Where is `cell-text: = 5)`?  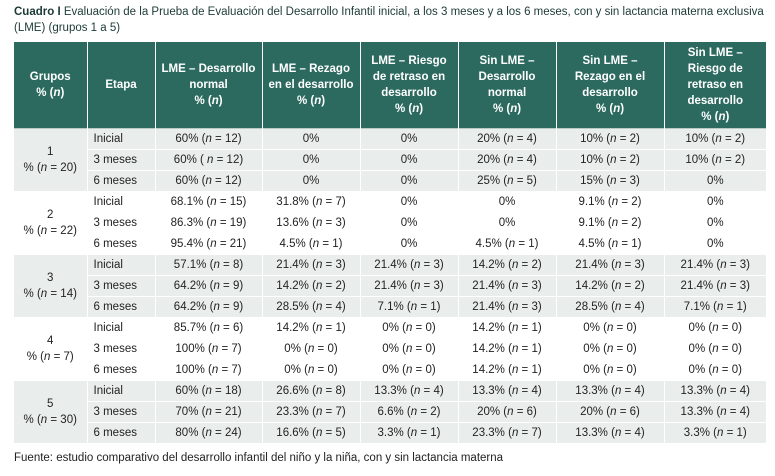
cell-text: = 5) is located at coordinates (334, 433).